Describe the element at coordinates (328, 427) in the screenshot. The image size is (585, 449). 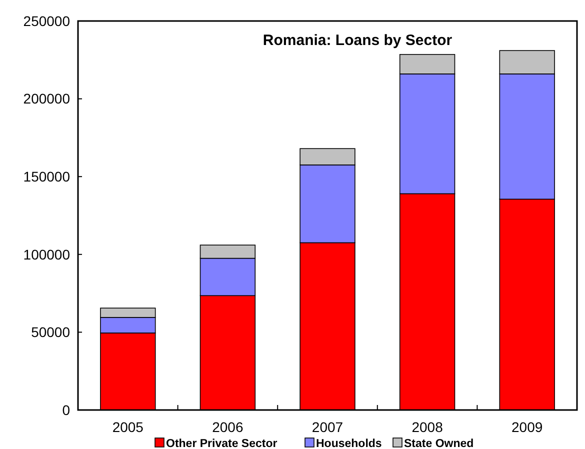
I see `x-tick-label: 2007` at that location.